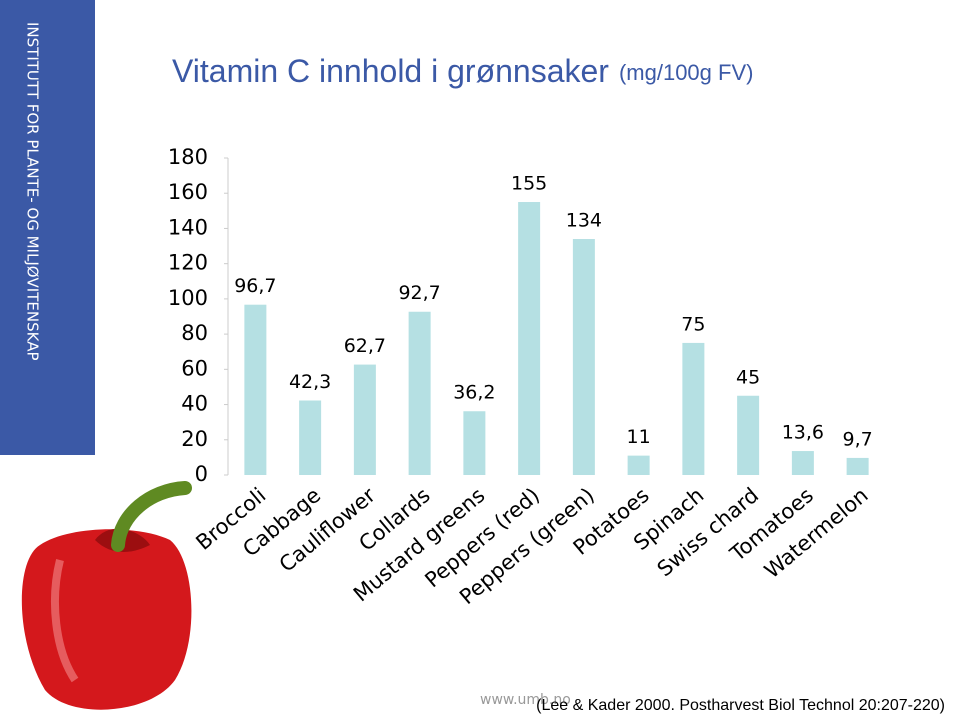 The width and height of the screenshot is (960, 720). I want to click on value-label: 62,7, so click(365, 346).